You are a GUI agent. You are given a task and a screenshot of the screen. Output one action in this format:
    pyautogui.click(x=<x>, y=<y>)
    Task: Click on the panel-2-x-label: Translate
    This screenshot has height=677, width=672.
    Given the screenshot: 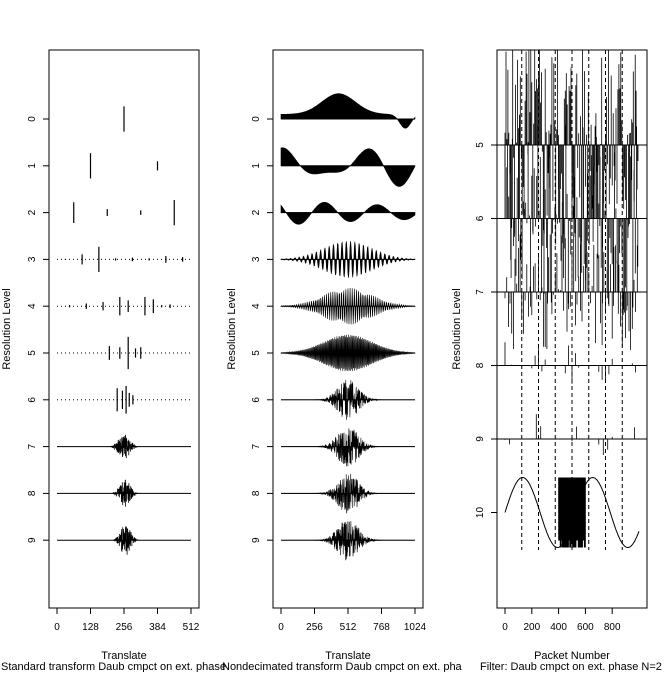 What is the action you would take?
    pyautogui.click(x=347, y=656)
    